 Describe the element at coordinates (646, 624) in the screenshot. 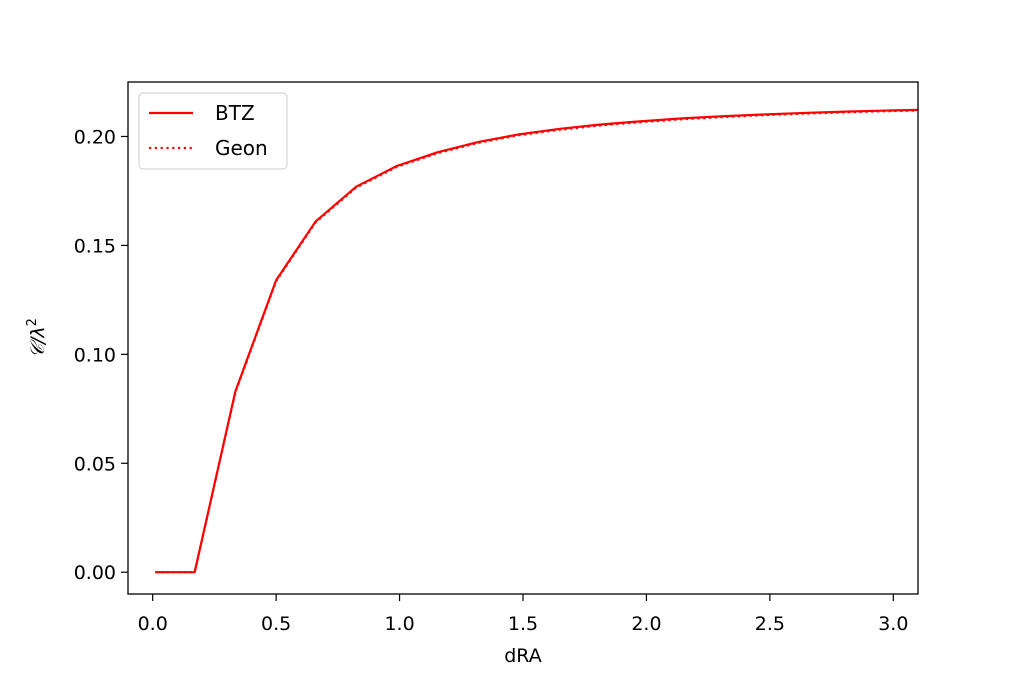

I see `x-tick-label: 2.0` at that location.